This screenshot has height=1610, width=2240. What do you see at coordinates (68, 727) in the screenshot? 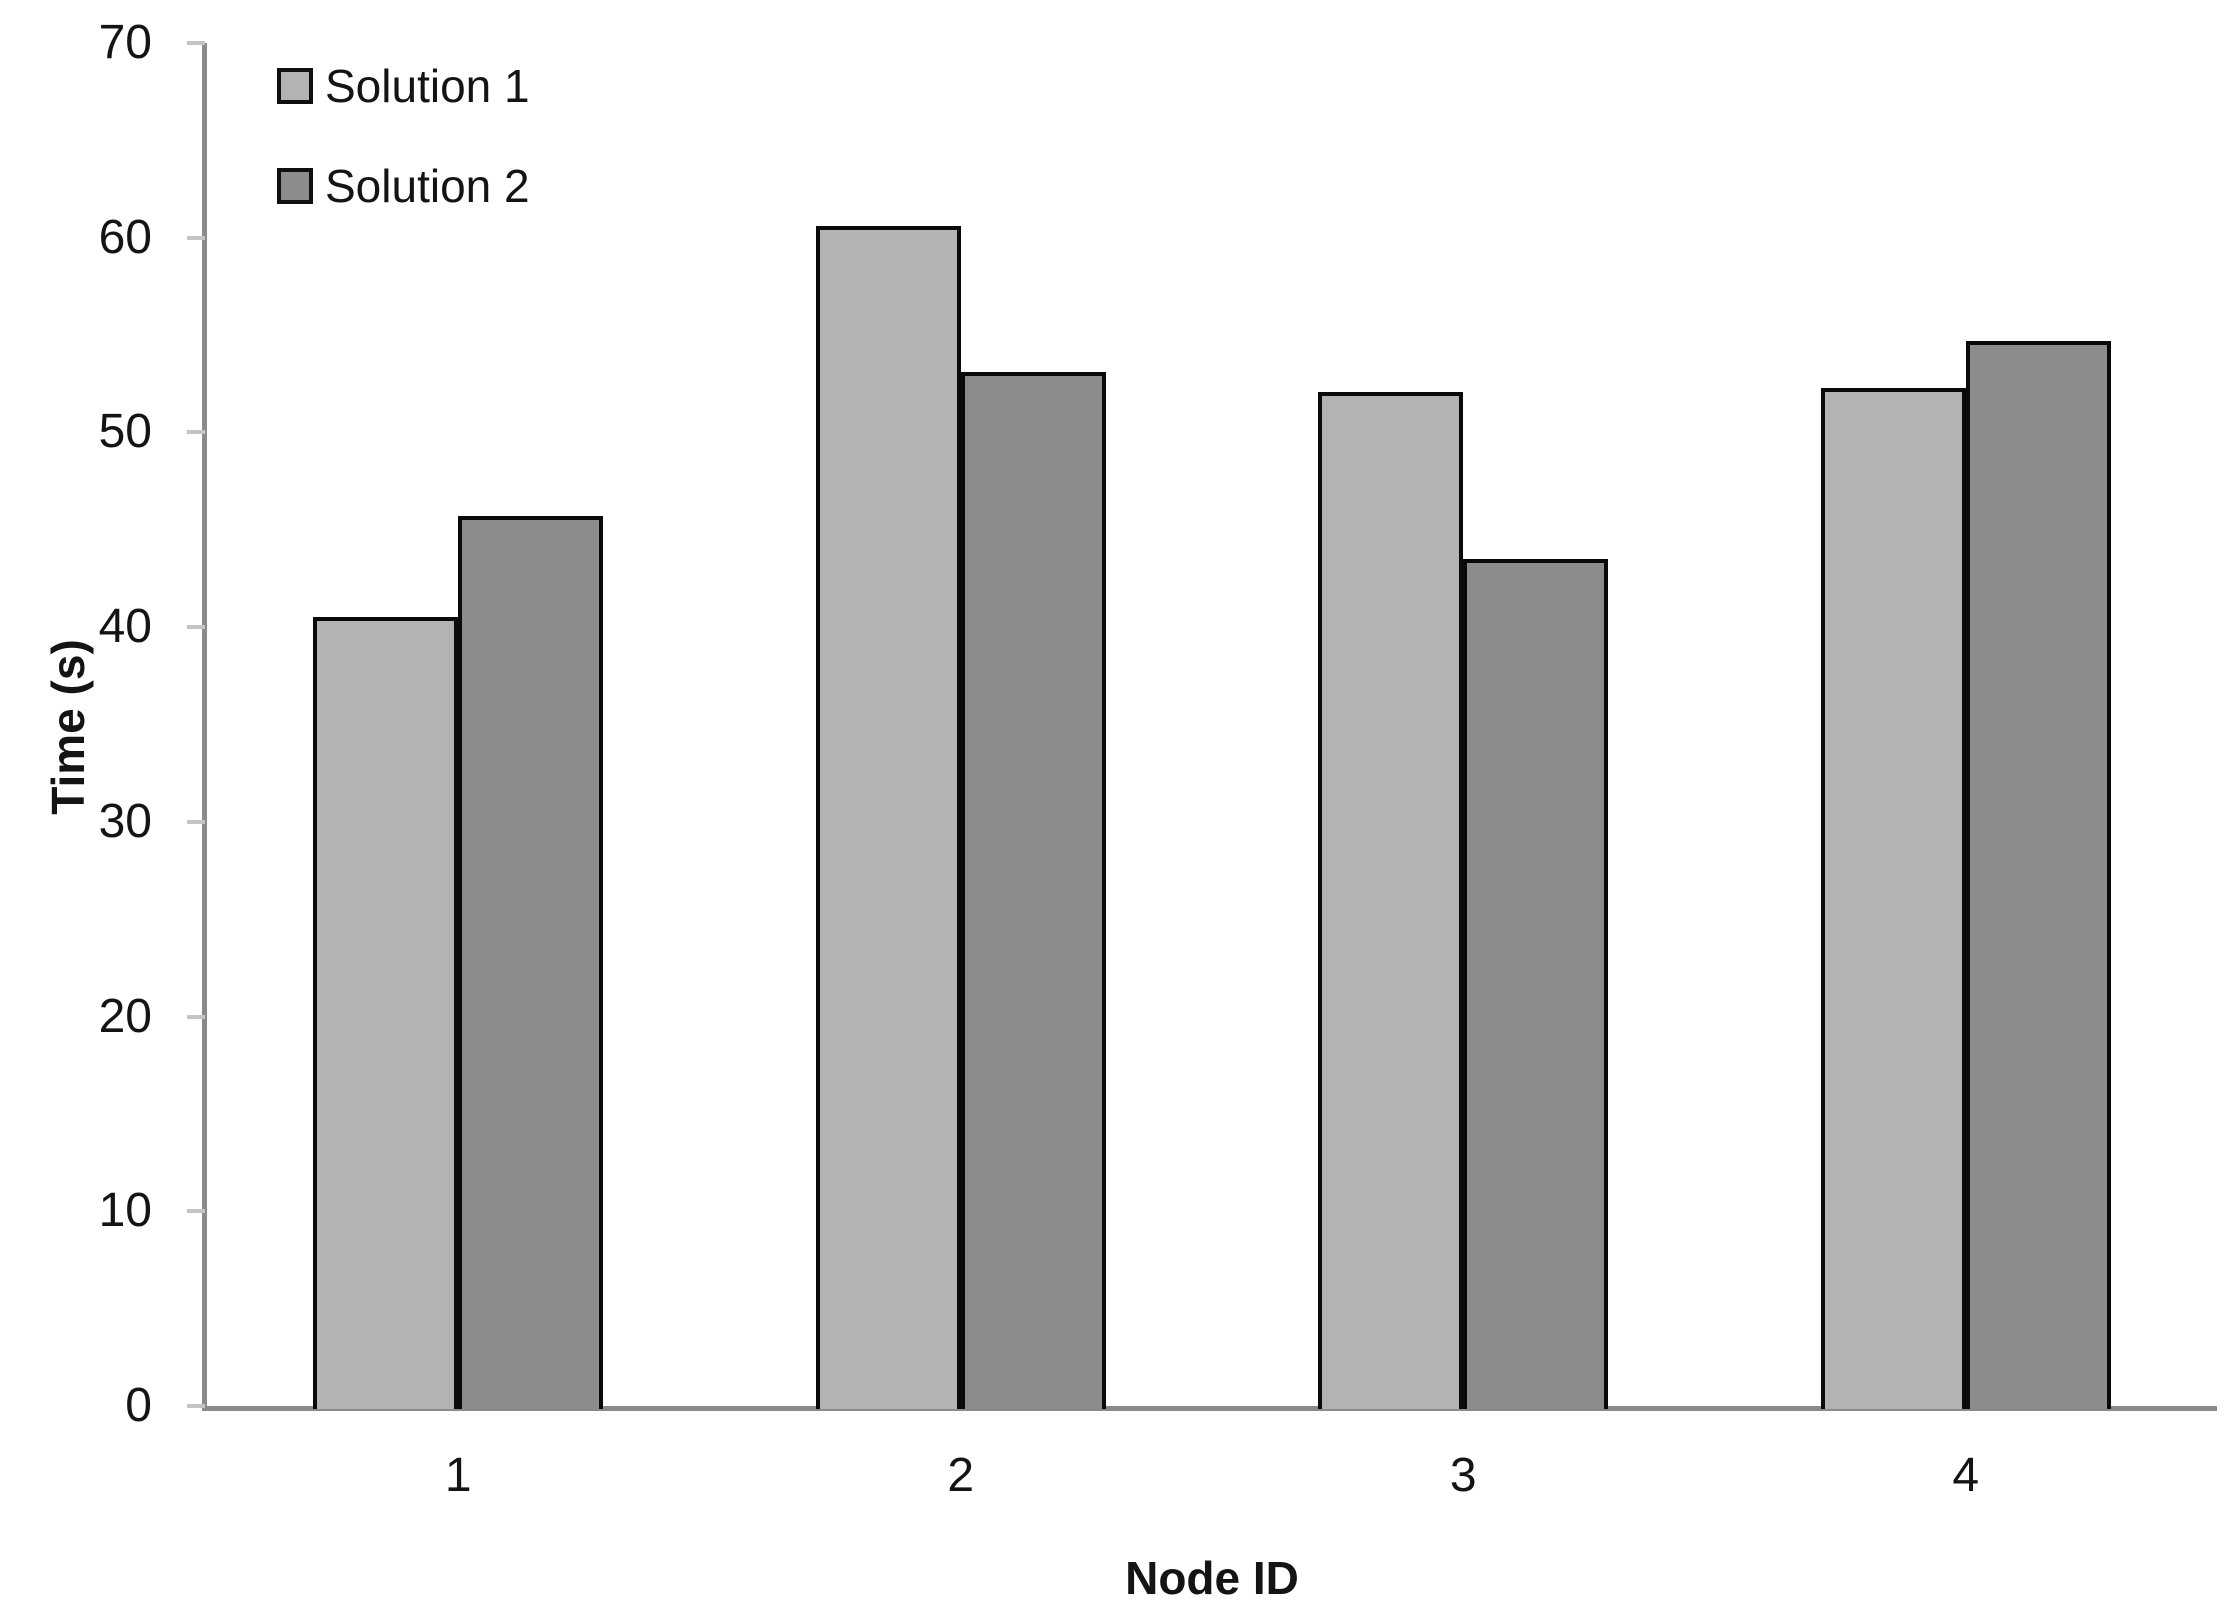
I see `y-axis-title: Time (s)` at bounding box center [68, 727].